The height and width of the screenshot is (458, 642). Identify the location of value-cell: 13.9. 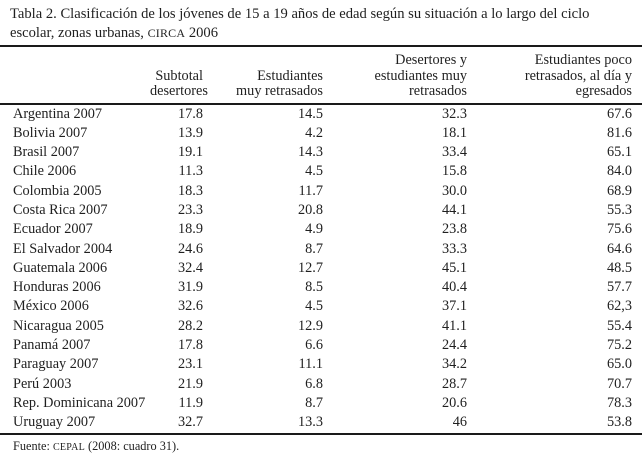
(190, 132).